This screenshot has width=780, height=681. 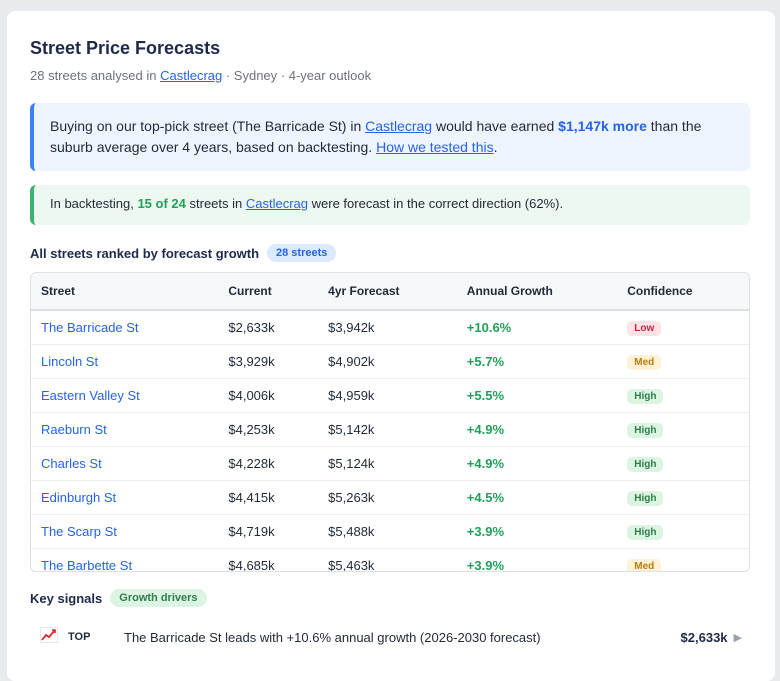 What do you see at coordinates (704, 637) in the screenshot?
I see `signal-value: $2,633k` at bounding box center [704, 637].